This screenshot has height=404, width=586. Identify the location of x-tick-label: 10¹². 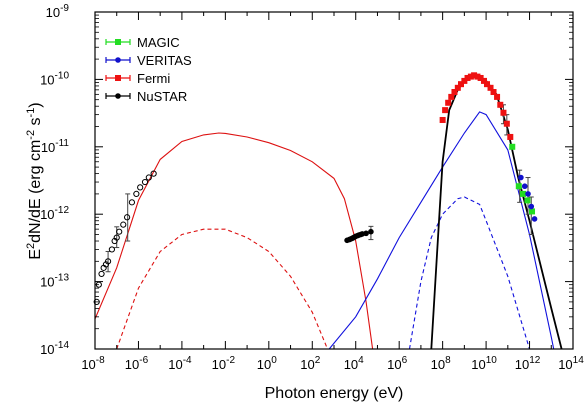
(528, 363).